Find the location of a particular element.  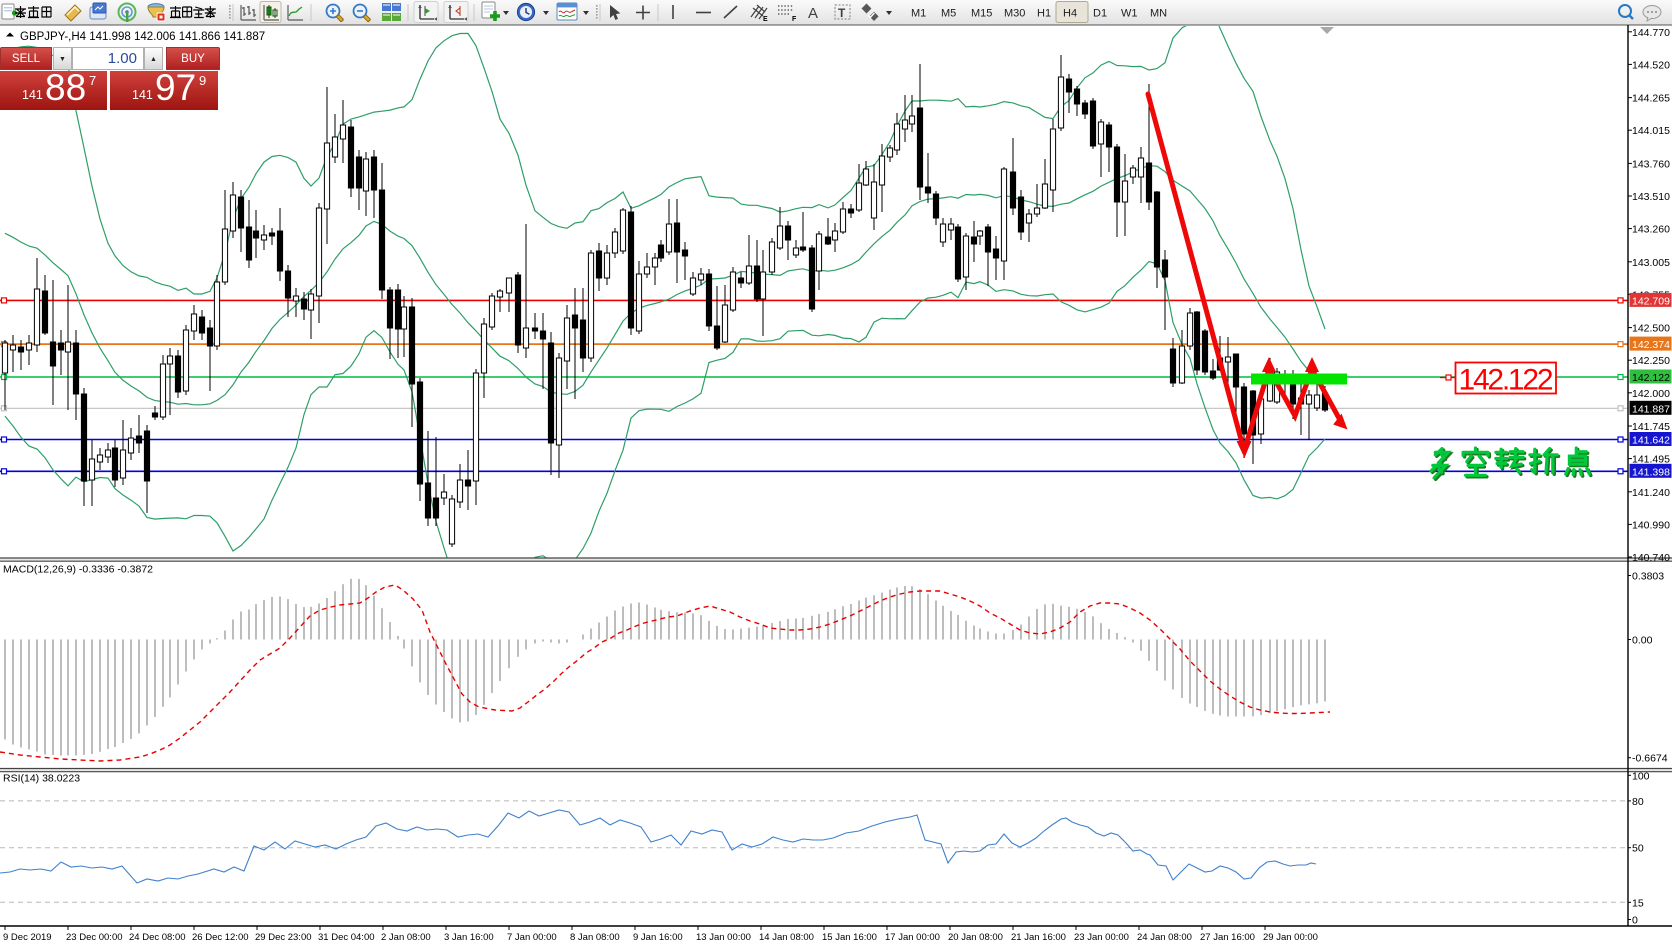

svg-text: 141.495 is located at coordinates (1651, 460).